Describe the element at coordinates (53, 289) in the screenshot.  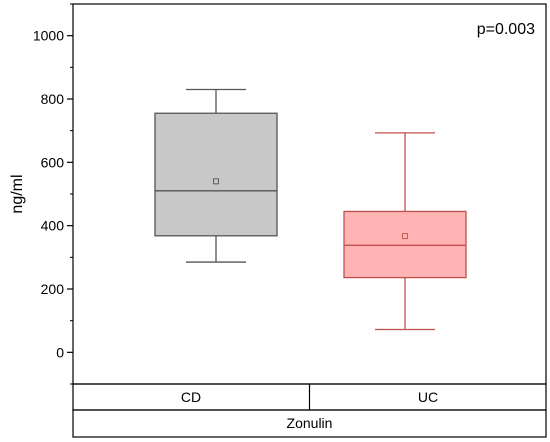
I see `y-tick-label: 200` at that location.